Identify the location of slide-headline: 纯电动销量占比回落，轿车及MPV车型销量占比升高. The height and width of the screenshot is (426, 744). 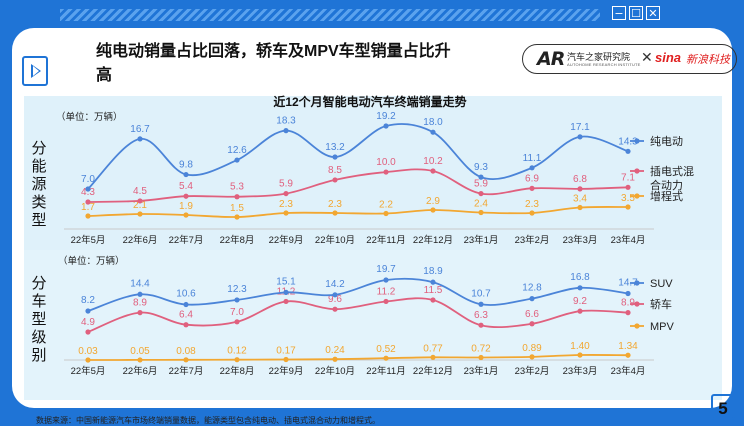
(273, 63).